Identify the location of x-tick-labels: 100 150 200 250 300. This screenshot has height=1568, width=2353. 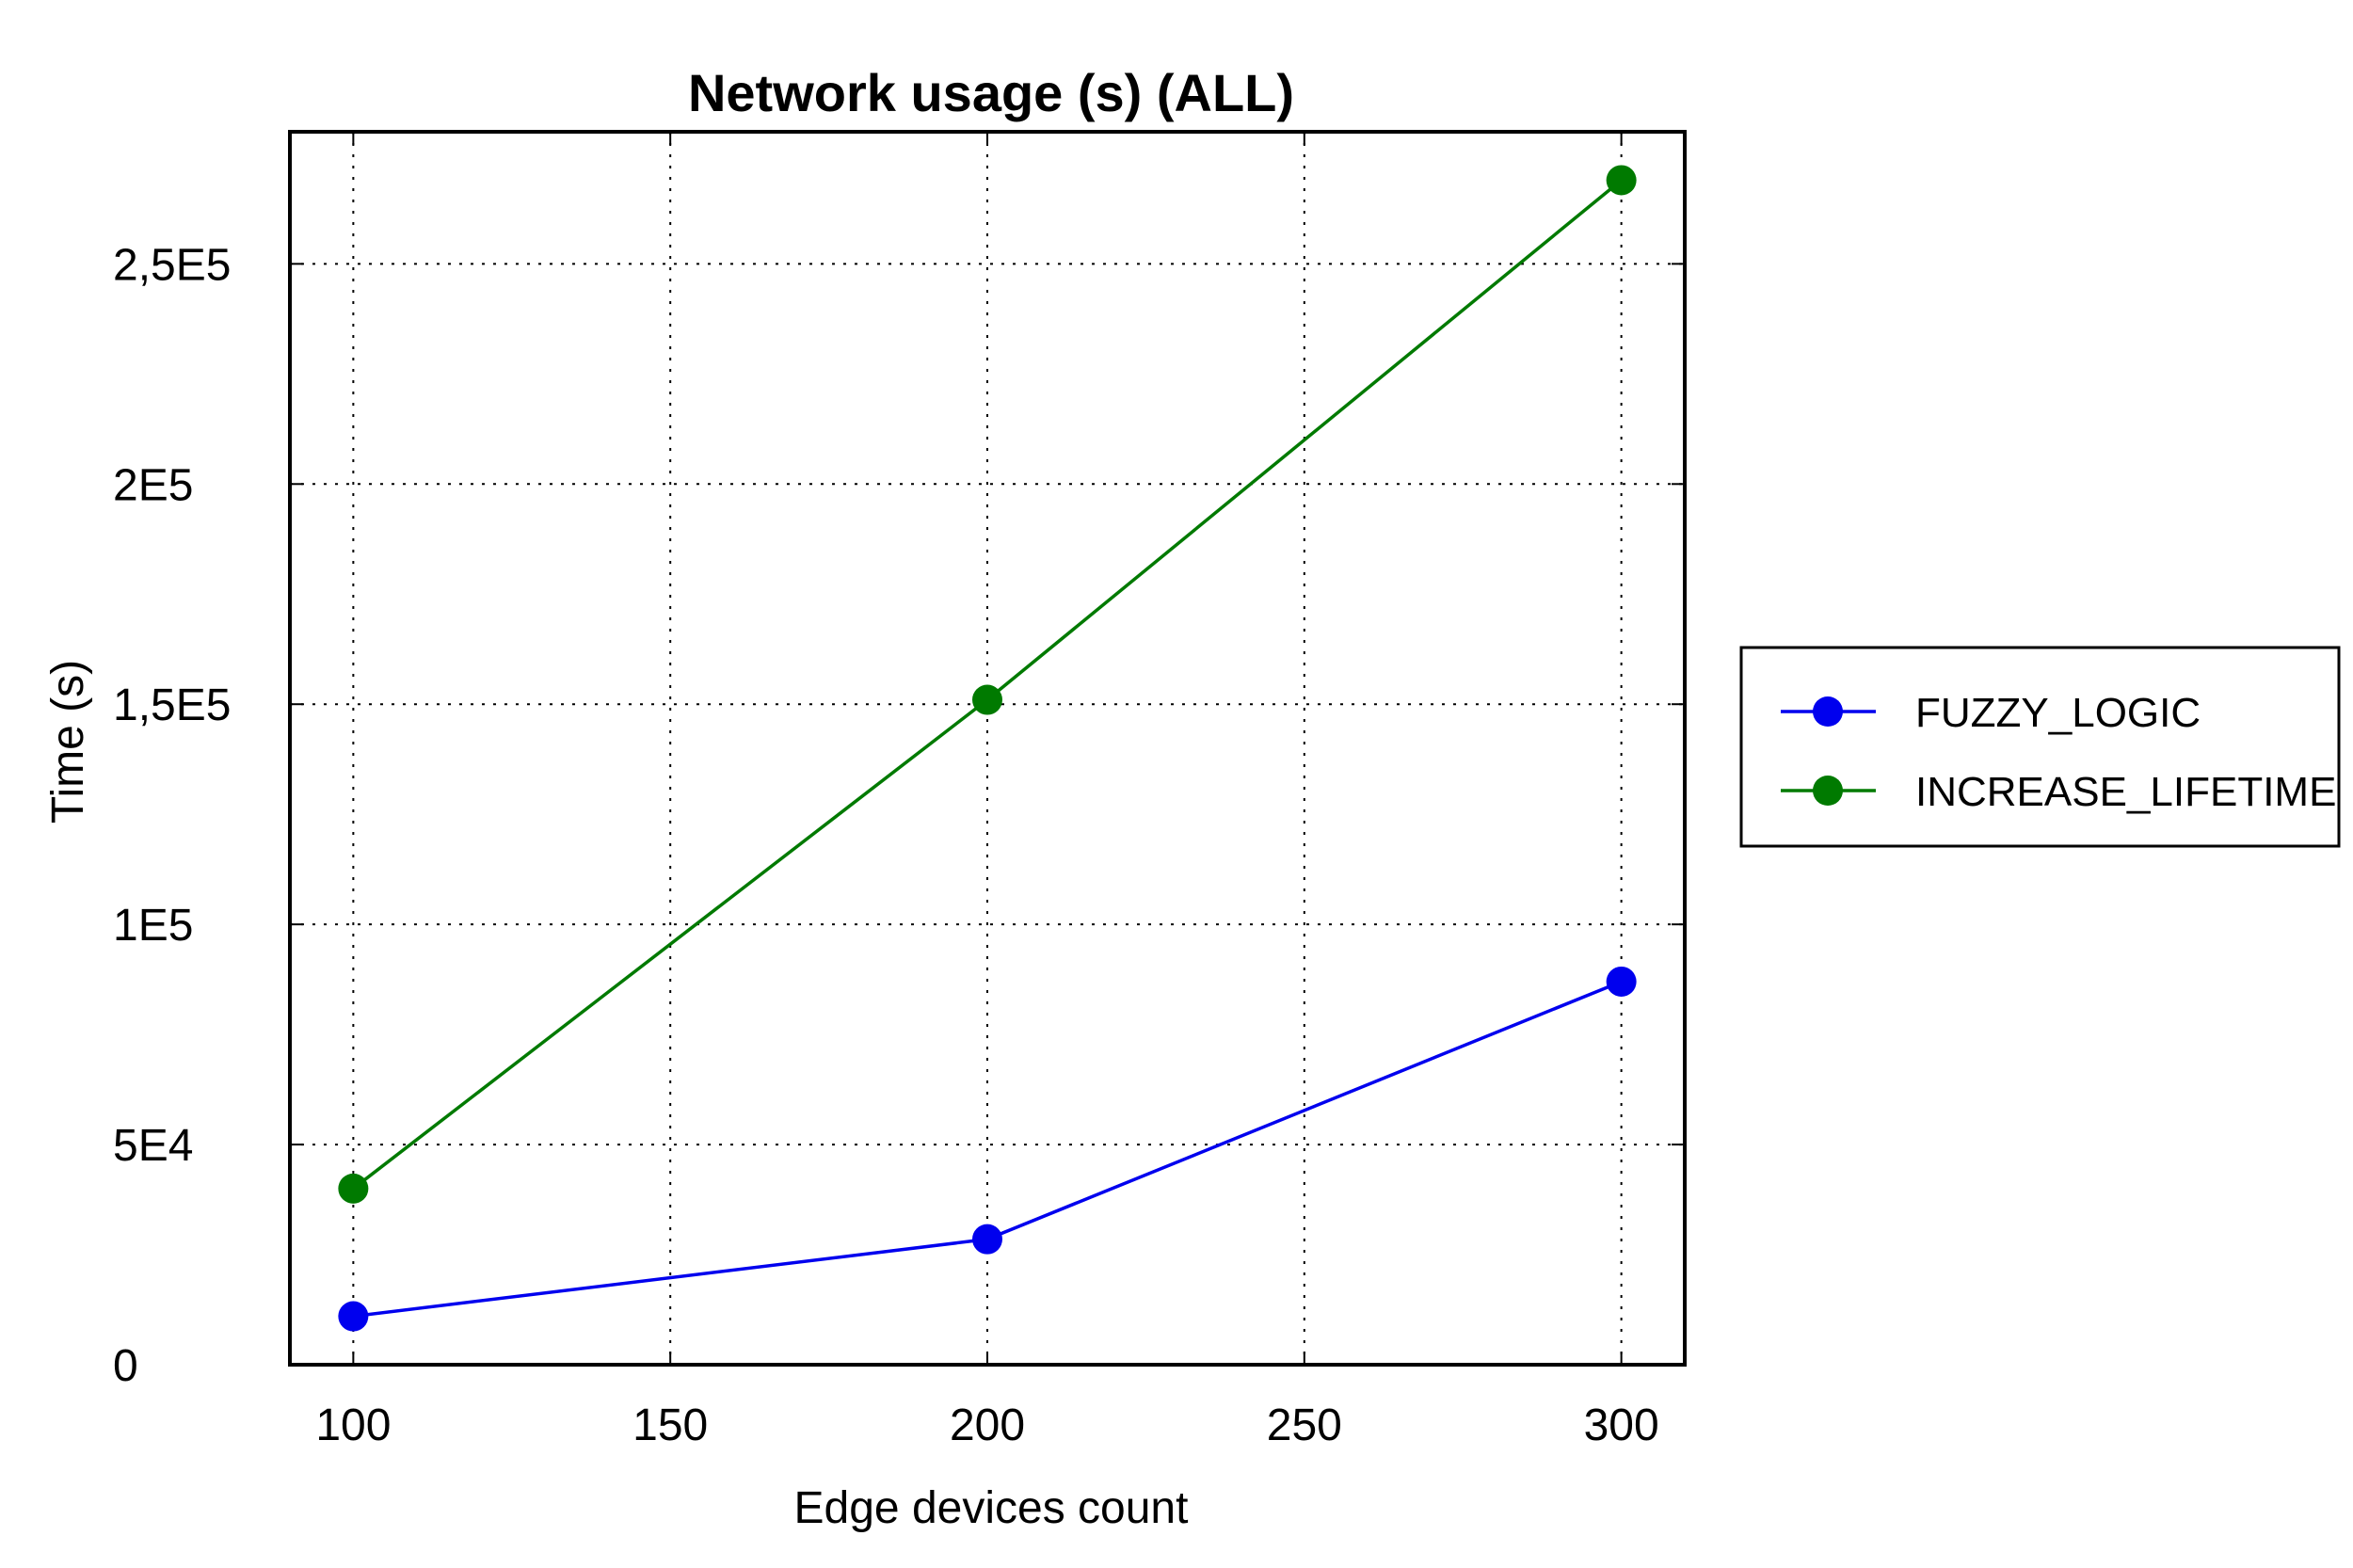
(987, 1425).